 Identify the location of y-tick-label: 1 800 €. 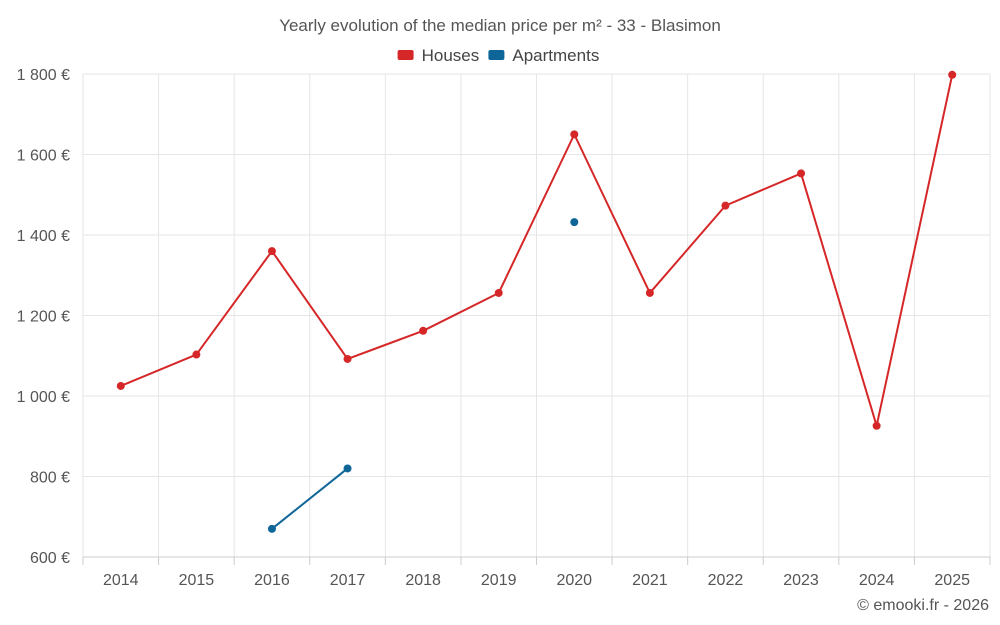
(43, 75).